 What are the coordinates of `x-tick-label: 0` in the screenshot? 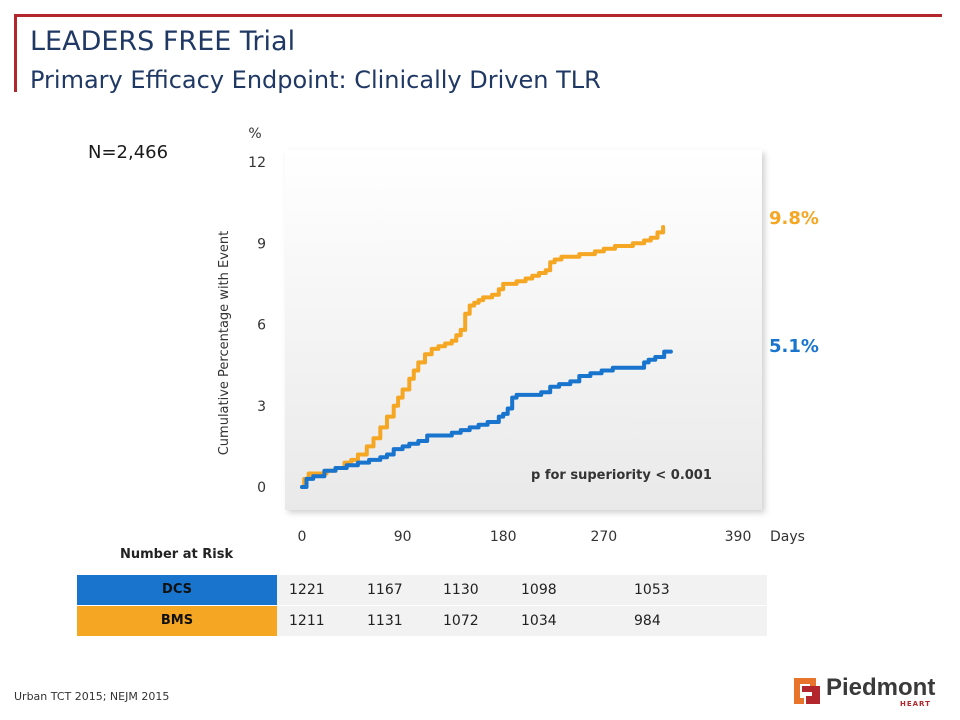 It's located at (302, 537).